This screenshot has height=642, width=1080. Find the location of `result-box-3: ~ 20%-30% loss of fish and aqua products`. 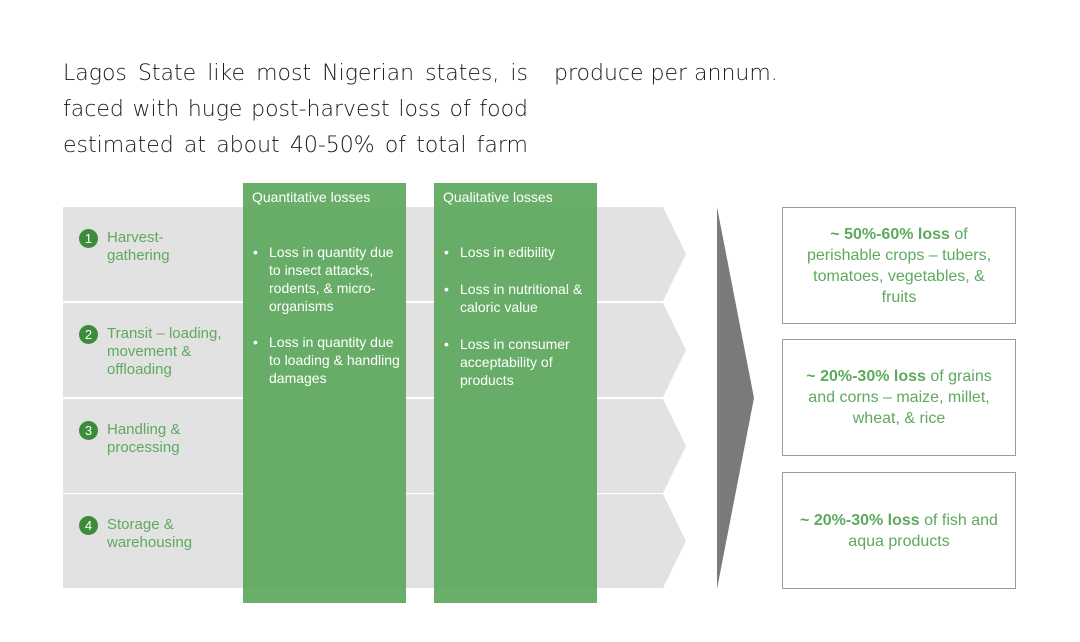

result-box-3: ~ 20%-30% loss of fish and aqua products is located at coordinates (899, 530).